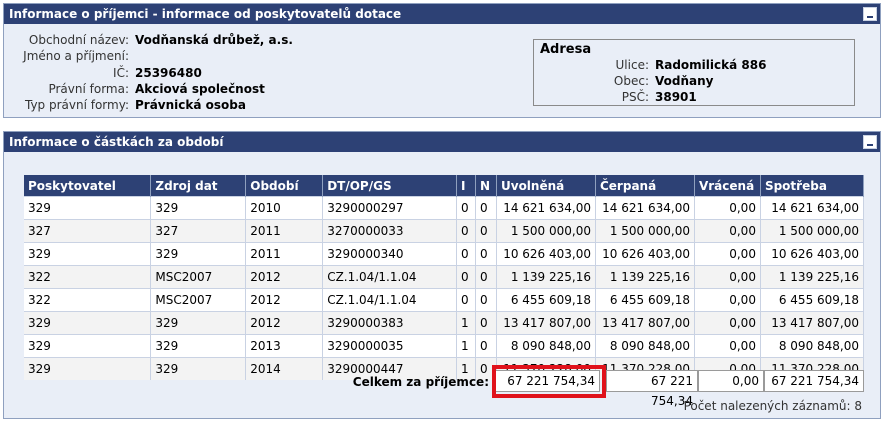 This screenshot has height=423, width=884. I want to click on cell-dt-op-gs: 3270000033, so click(390, 231).